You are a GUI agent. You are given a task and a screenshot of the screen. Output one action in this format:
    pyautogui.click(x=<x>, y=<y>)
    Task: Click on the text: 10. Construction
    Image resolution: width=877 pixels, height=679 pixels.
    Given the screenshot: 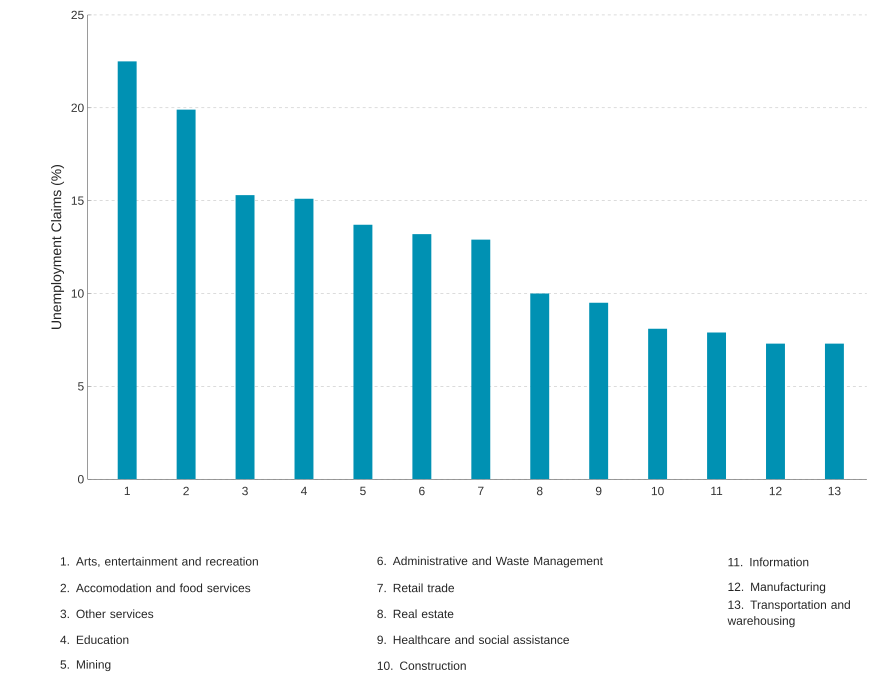 What is the action you would take?
    pyautogui.click(x=422, y=665)
    